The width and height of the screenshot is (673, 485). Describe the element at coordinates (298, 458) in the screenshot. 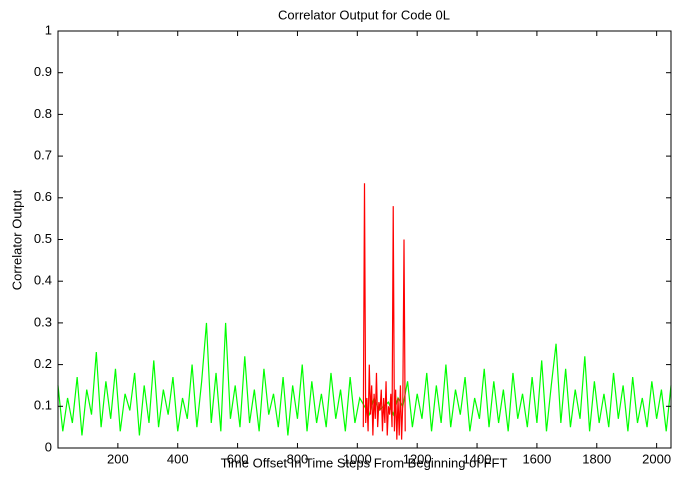

I see `x-tick-label: 800` at that location.